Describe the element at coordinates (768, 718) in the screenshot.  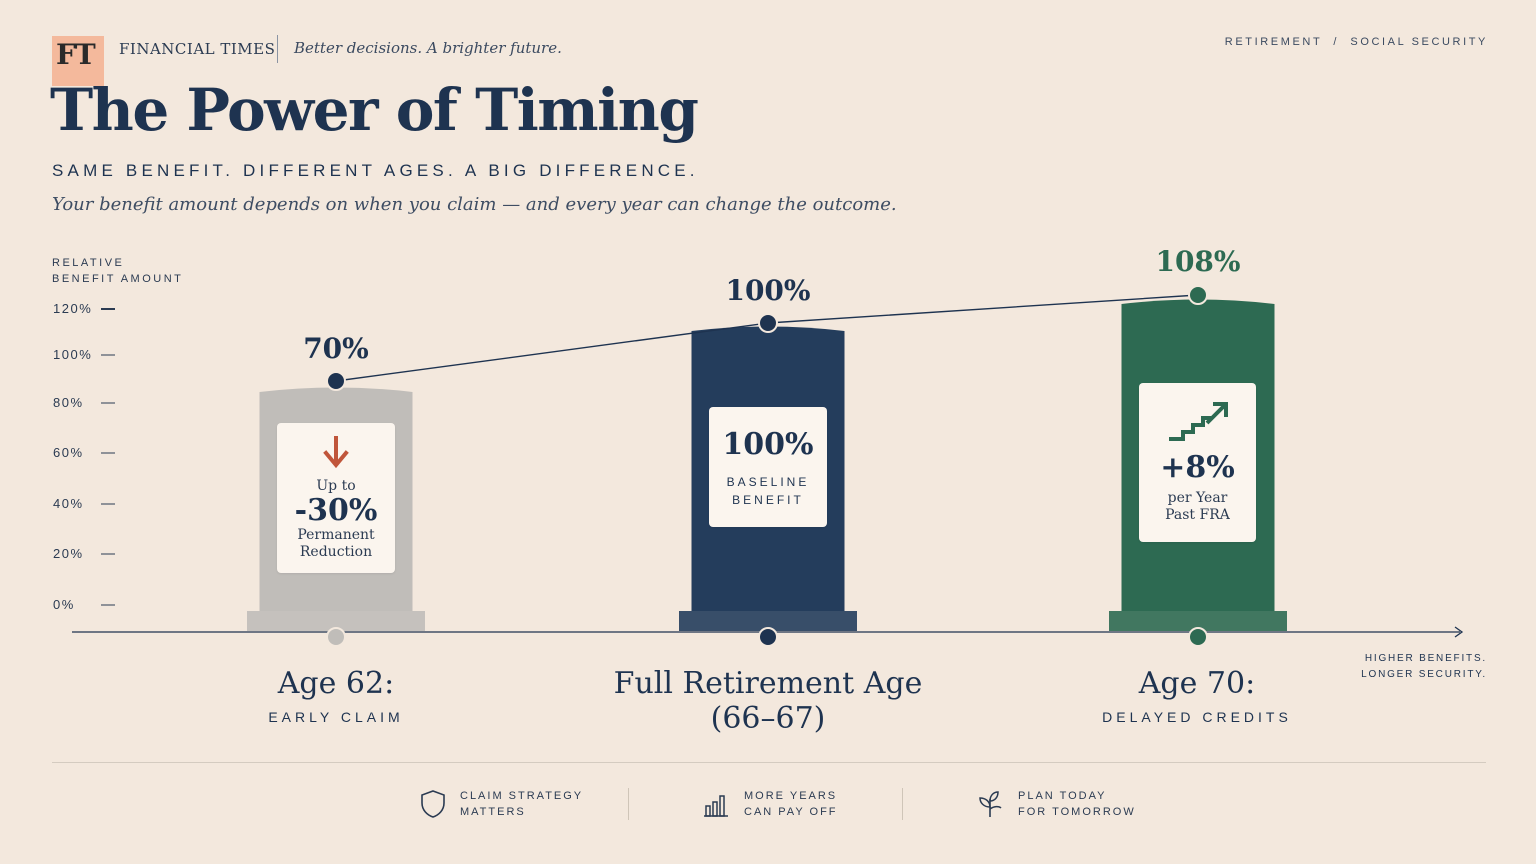
I see `age-label-fra-line2: (66–67)` at that location.